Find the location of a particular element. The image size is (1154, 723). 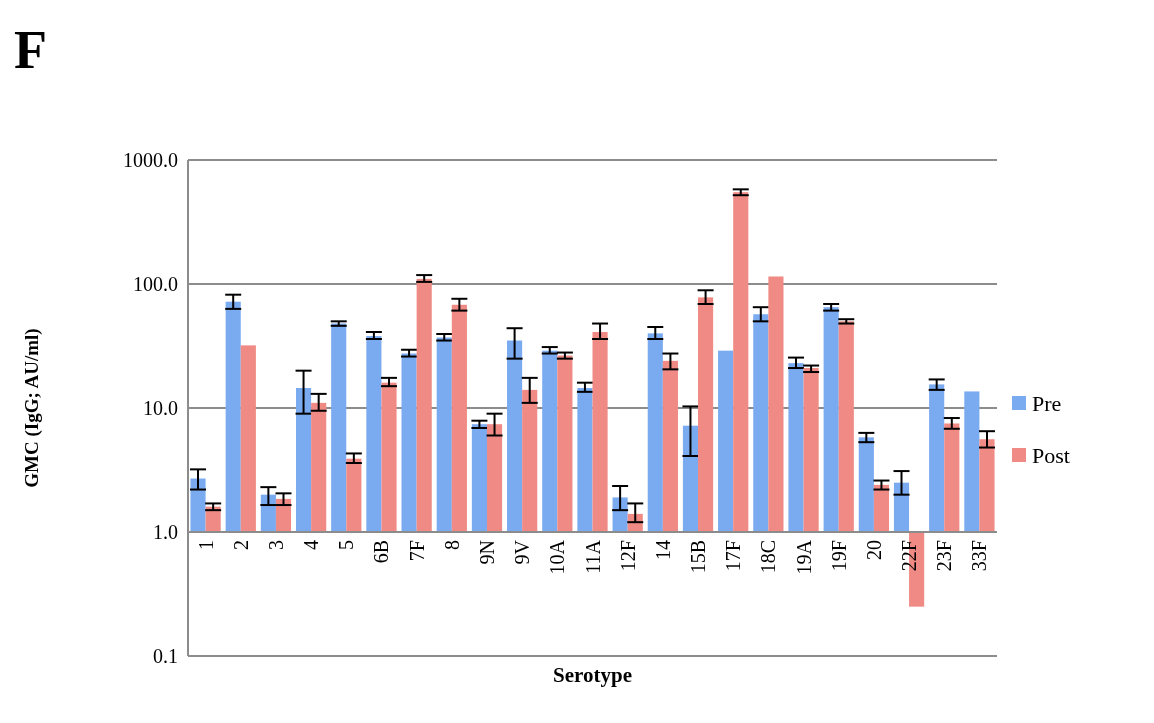

y-tick-label: 0.1 is located at coordinates (165, 656).